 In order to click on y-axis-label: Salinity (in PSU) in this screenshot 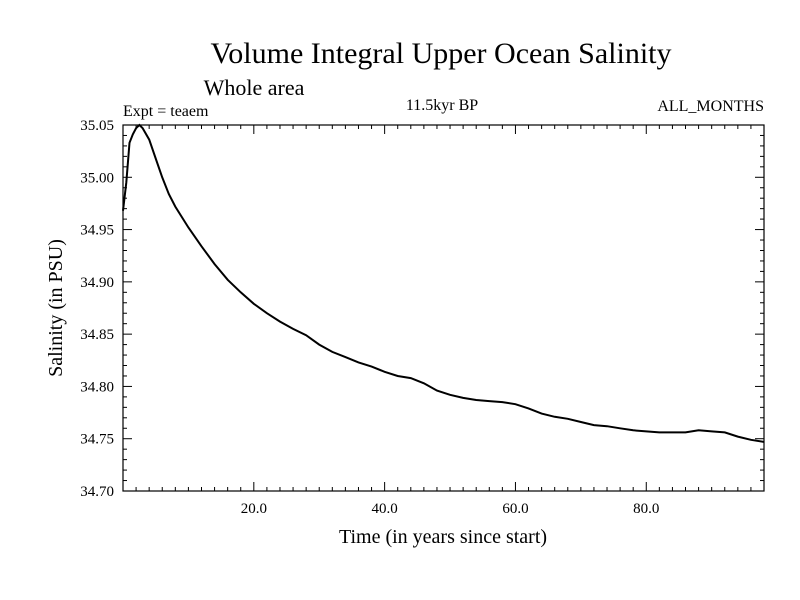, I will do `click(56, 308)`.